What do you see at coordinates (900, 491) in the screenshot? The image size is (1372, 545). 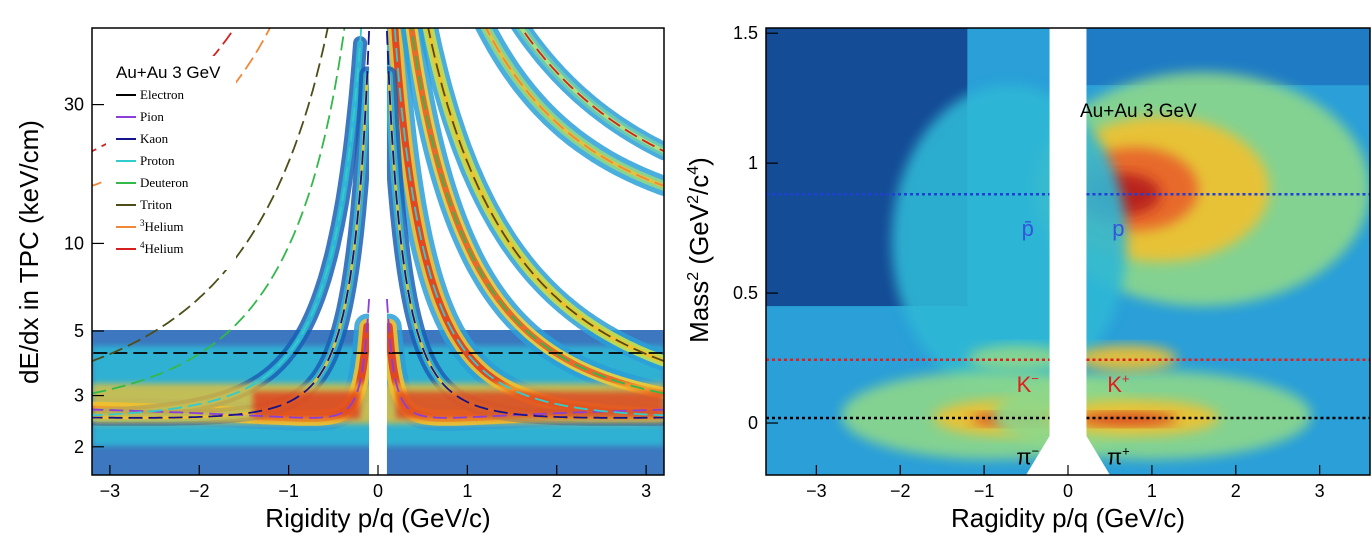 I see `right-xtick-label-1: −2` at bounding box center [900, 491].